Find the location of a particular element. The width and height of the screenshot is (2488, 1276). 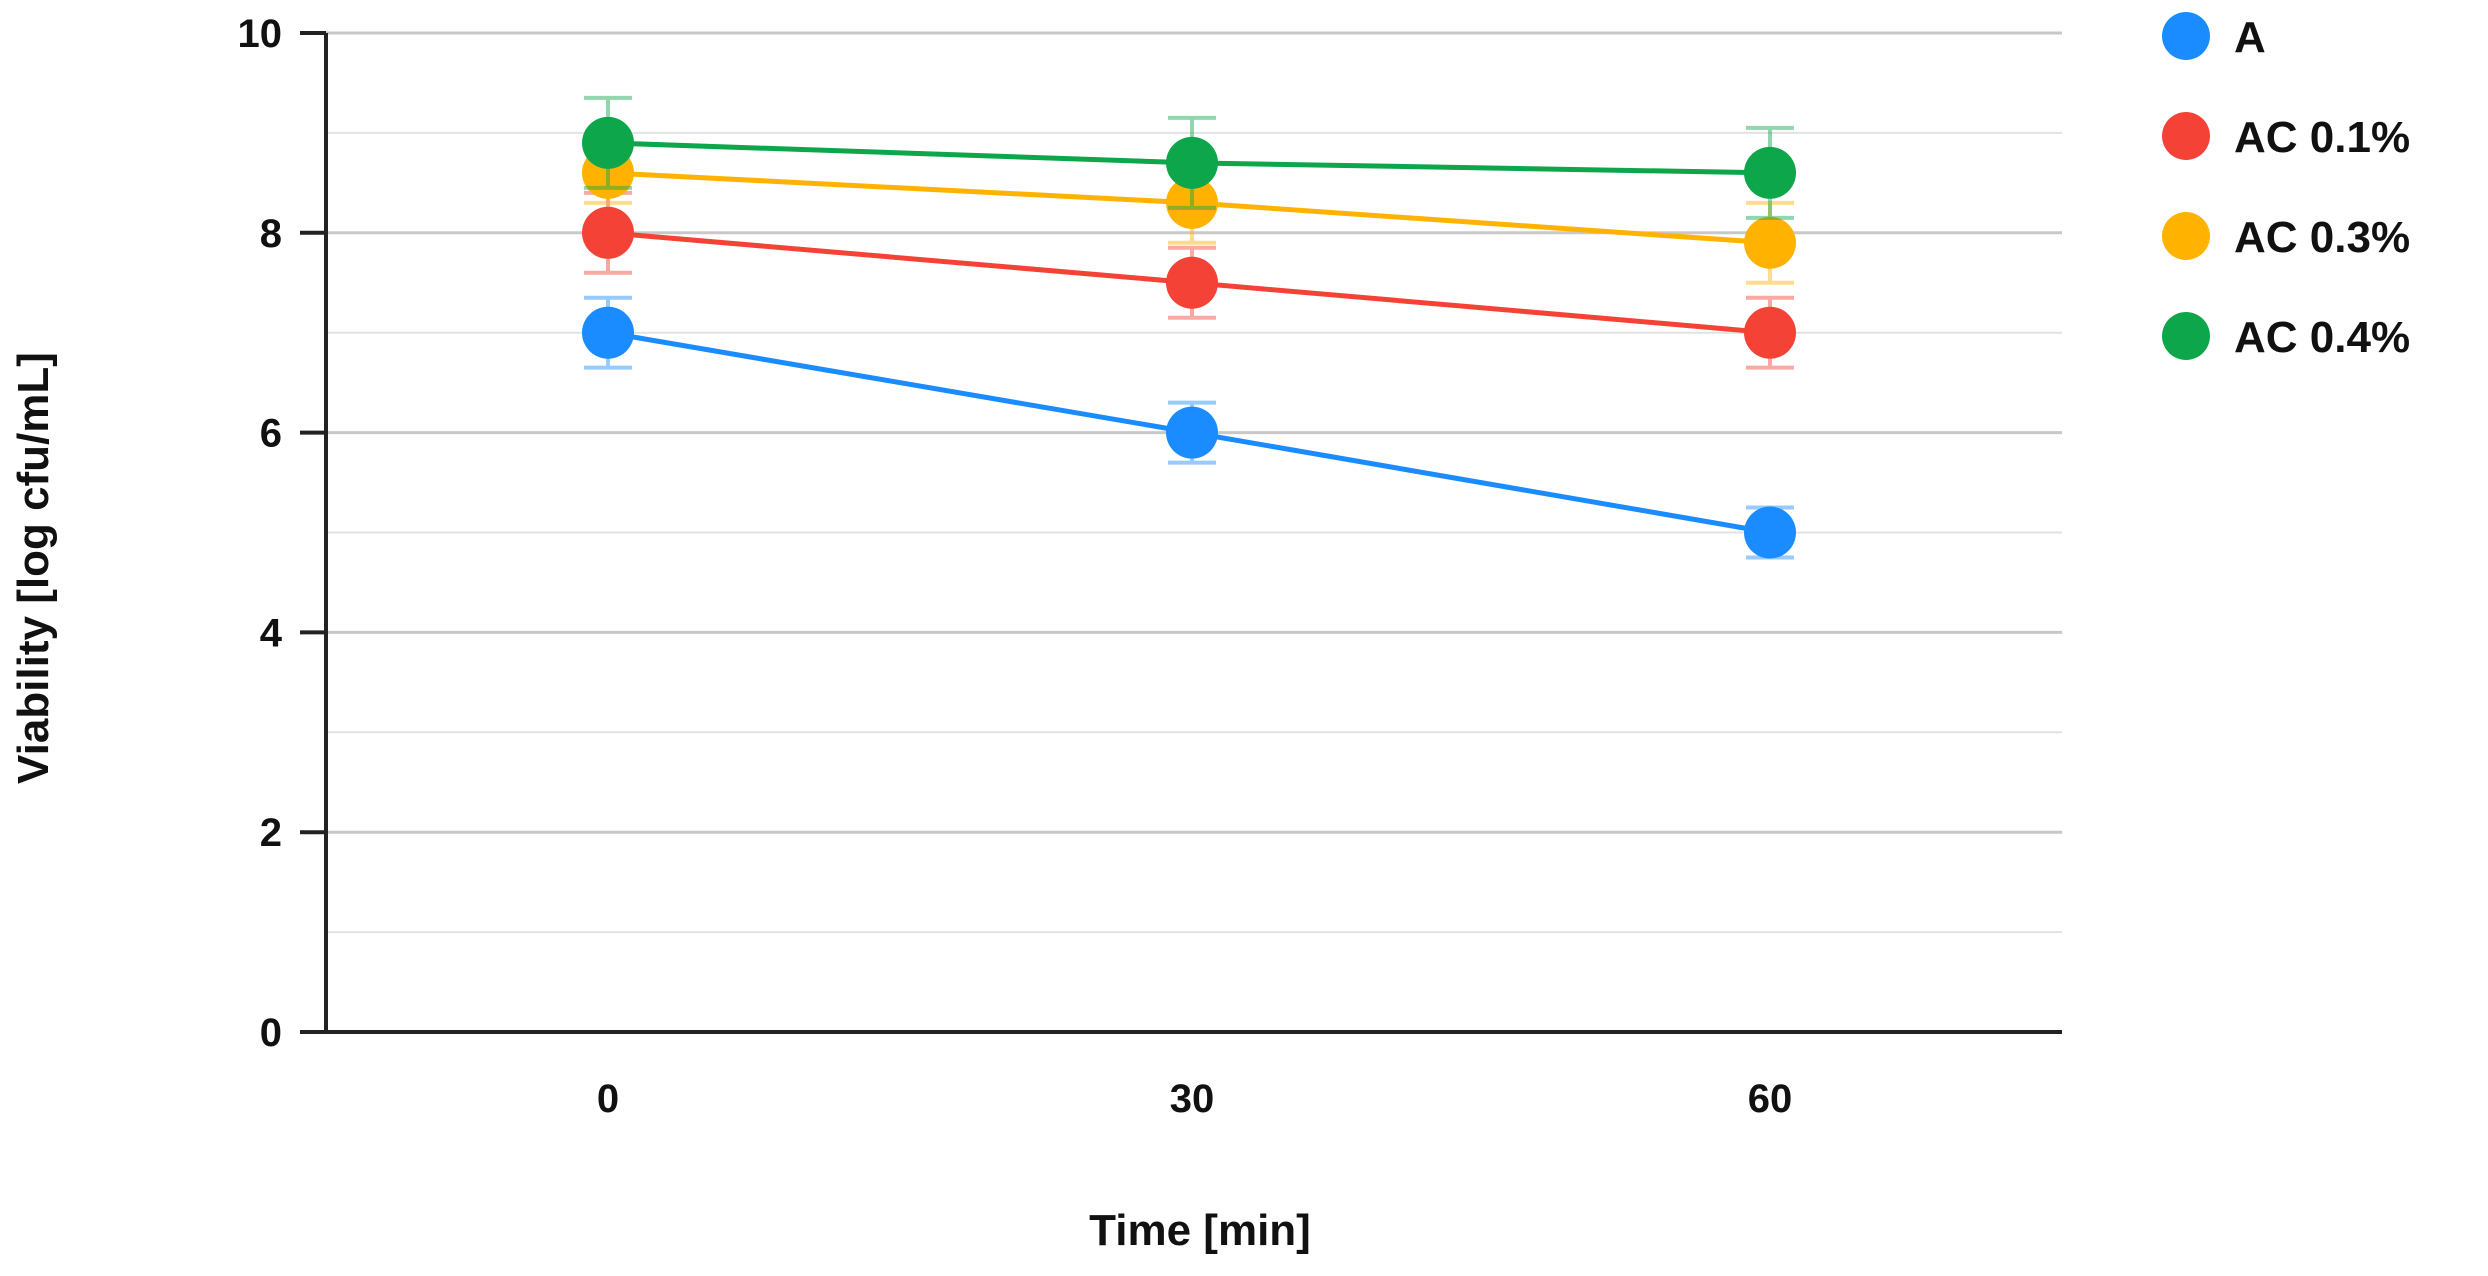

legend-label: AC 0.4% is located at coordinates (2322, 337).